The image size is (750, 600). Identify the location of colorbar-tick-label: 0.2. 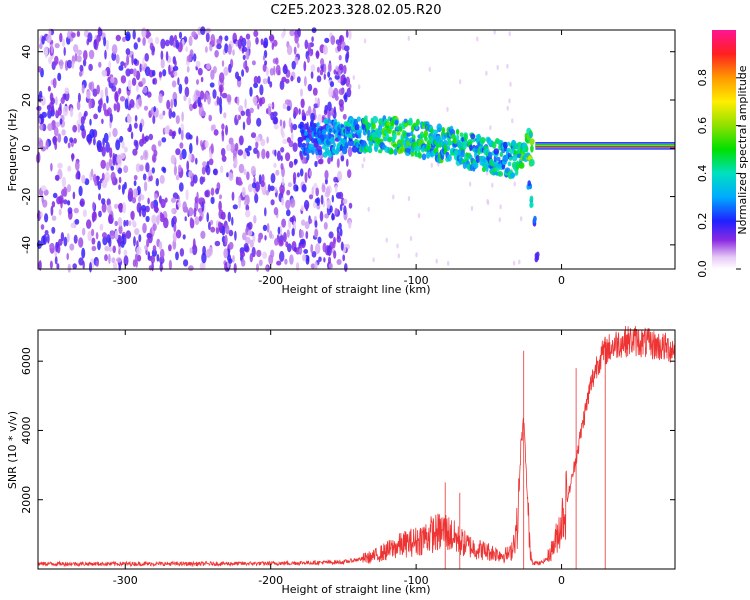
(702, 221).